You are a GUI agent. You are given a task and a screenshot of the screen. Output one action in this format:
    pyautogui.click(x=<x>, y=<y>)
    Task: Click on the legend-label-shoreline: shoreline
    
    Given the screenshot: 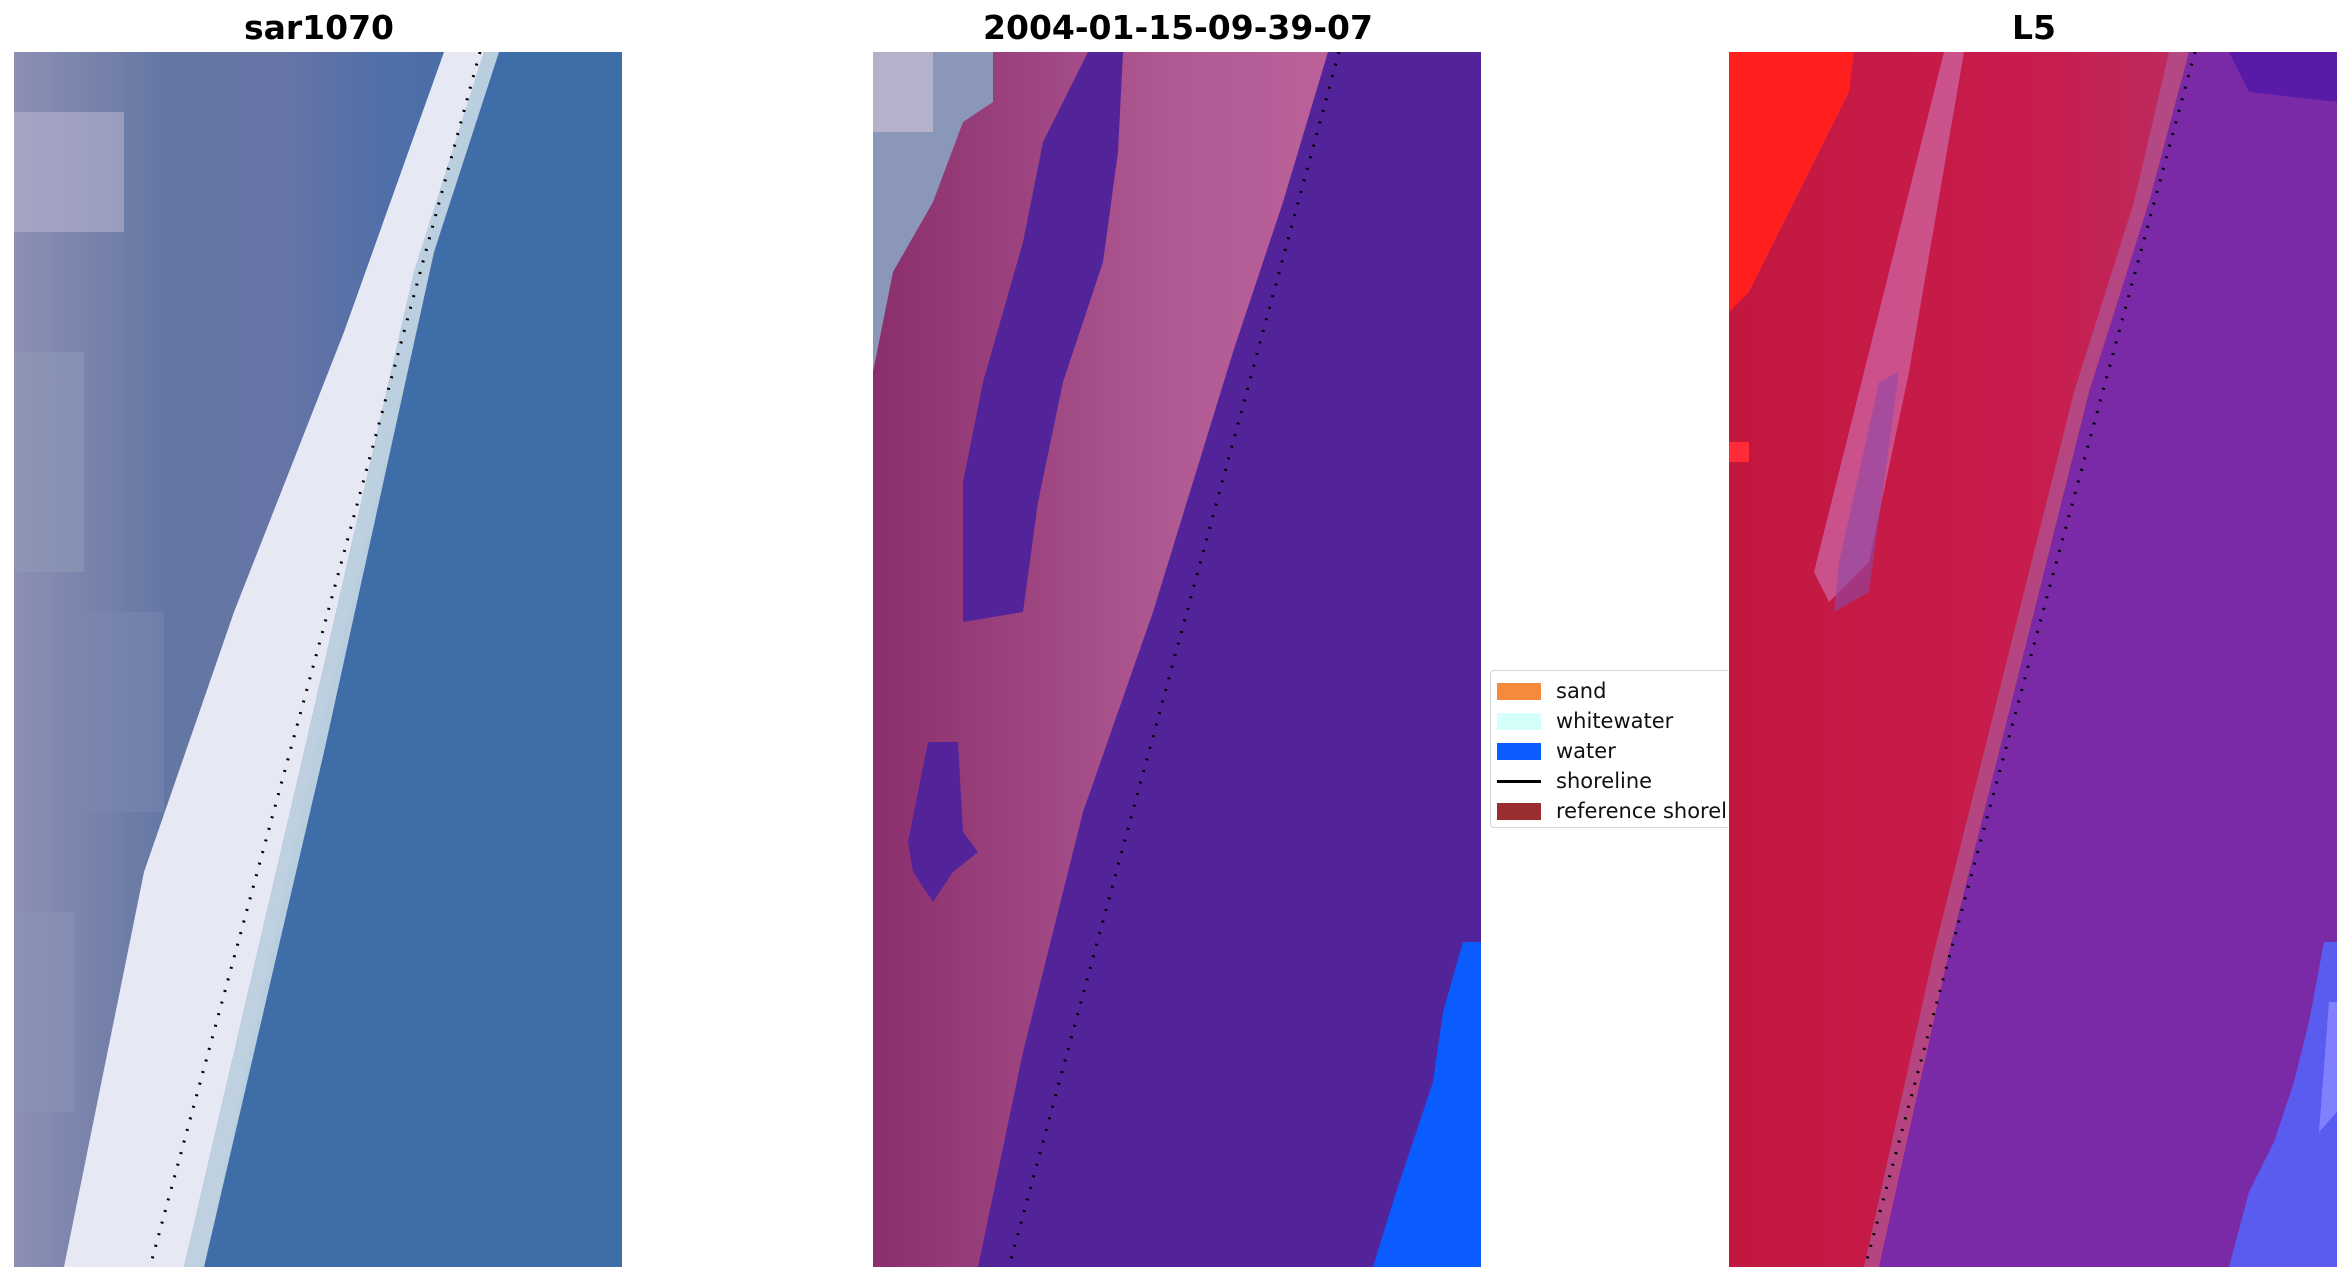 What is the action you would take?
    pyautogui.click(x=1604, y=781)
    